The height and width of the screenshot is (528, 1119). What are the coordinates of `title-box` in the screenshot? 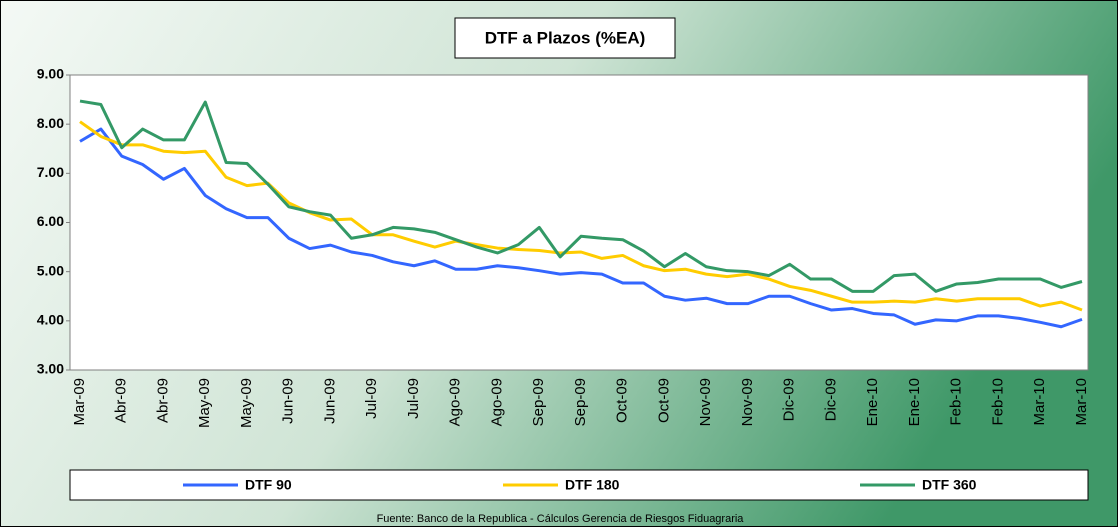 It's located at (565, 38).